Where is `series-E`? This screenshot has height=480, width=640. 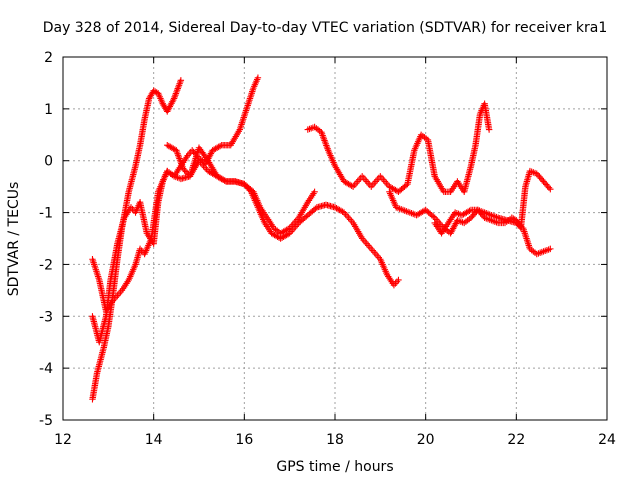
series-E is located at coordinates (398, 148).